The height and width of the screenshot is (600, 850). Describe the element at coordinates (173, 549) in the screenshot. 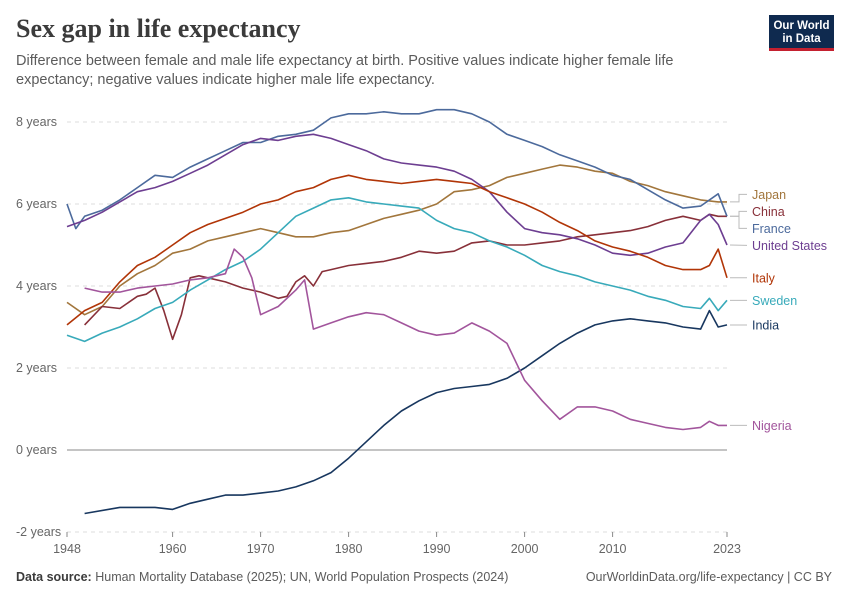

I see `x-tick-label: 1960` at that location.